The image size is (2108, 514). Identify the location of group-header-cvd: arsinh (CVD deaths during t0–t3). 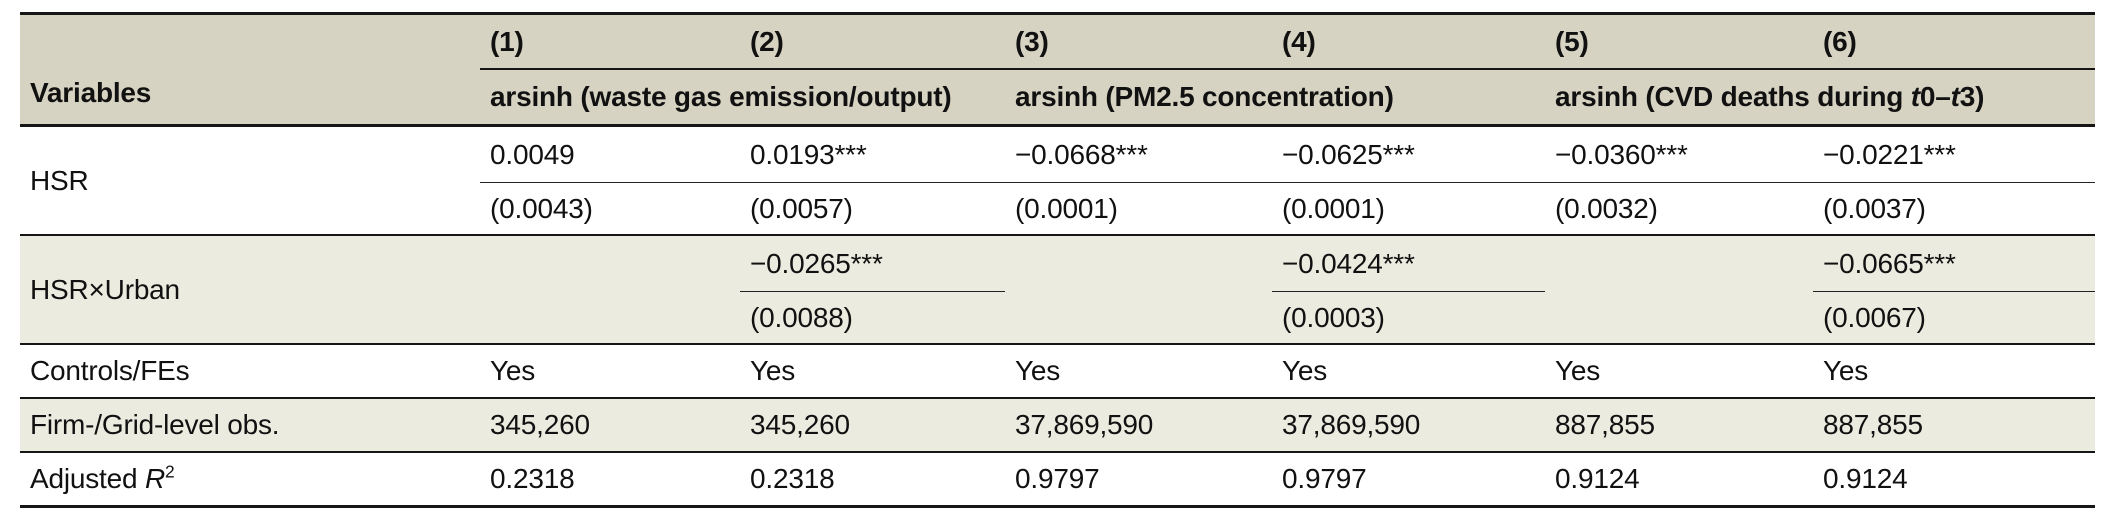
(1820, 98).